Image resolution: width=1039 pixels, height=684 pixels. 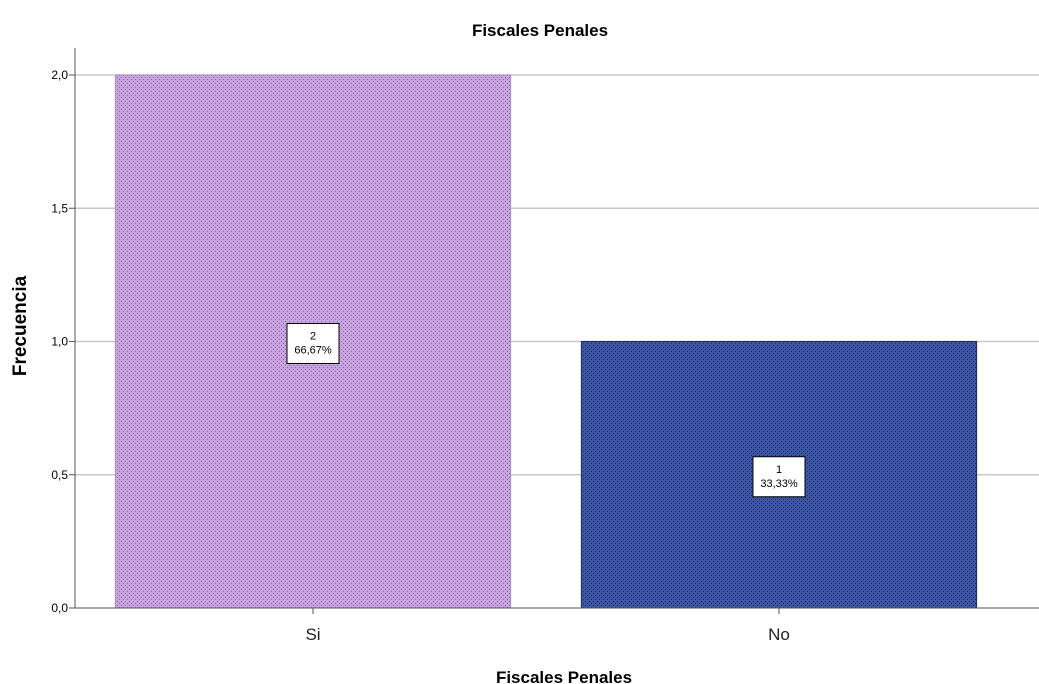 What do you see at coordinates (20, 325) in the screenshot?
I see `y-axis-label: Frecuencia` at bounding box center [20, 325].